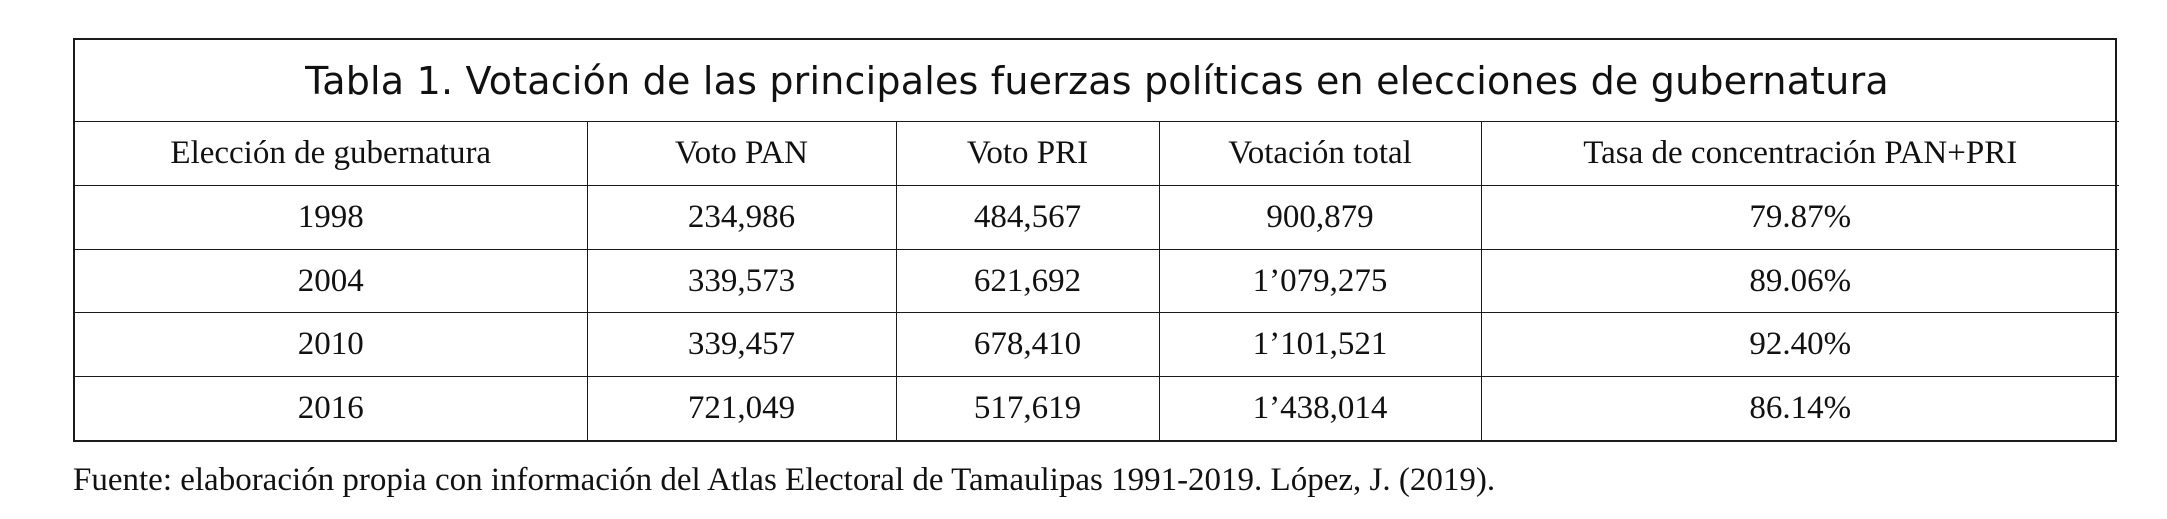 The image size is (2167, 519). Describe the element at coordinates (331, 408) in the screenshot. I see `cell-year: 2016` at that location.